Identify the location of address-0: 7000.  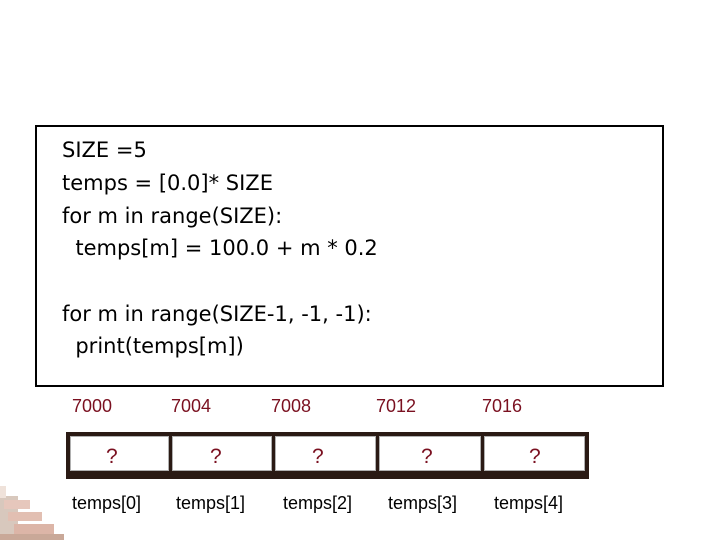
(92, 406).